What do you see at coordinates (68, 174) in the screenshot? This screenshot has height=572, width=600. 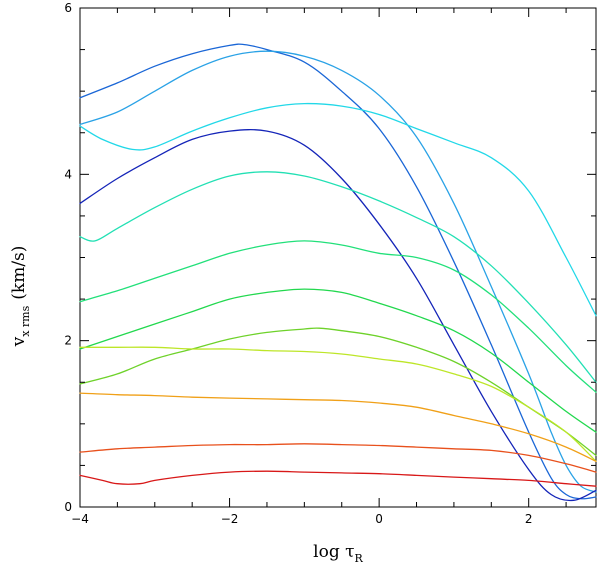 I see `y-tick-label: 4` at bounding box center [68, 174].